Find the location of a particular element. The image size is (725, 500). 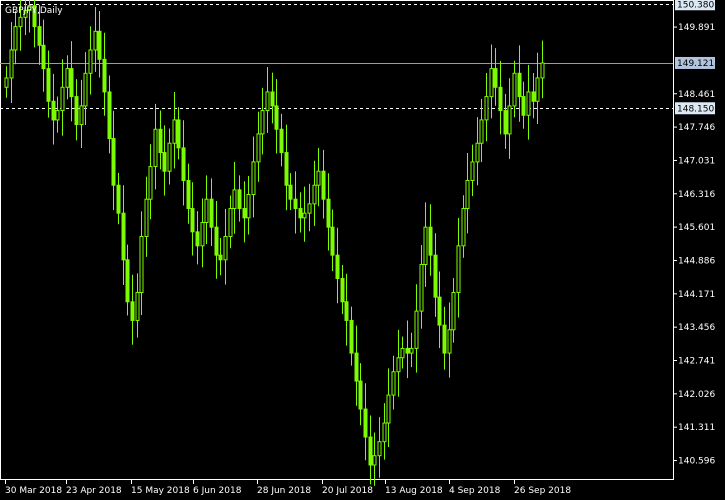

x-tick-label: 13 Aug 2018 is located at coordinates (414, 491).